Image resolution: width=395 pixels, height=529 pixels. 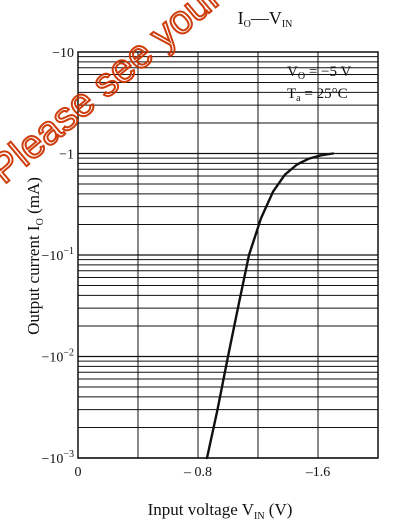 I want to click on title-main: I, so click(x=241, y=18).